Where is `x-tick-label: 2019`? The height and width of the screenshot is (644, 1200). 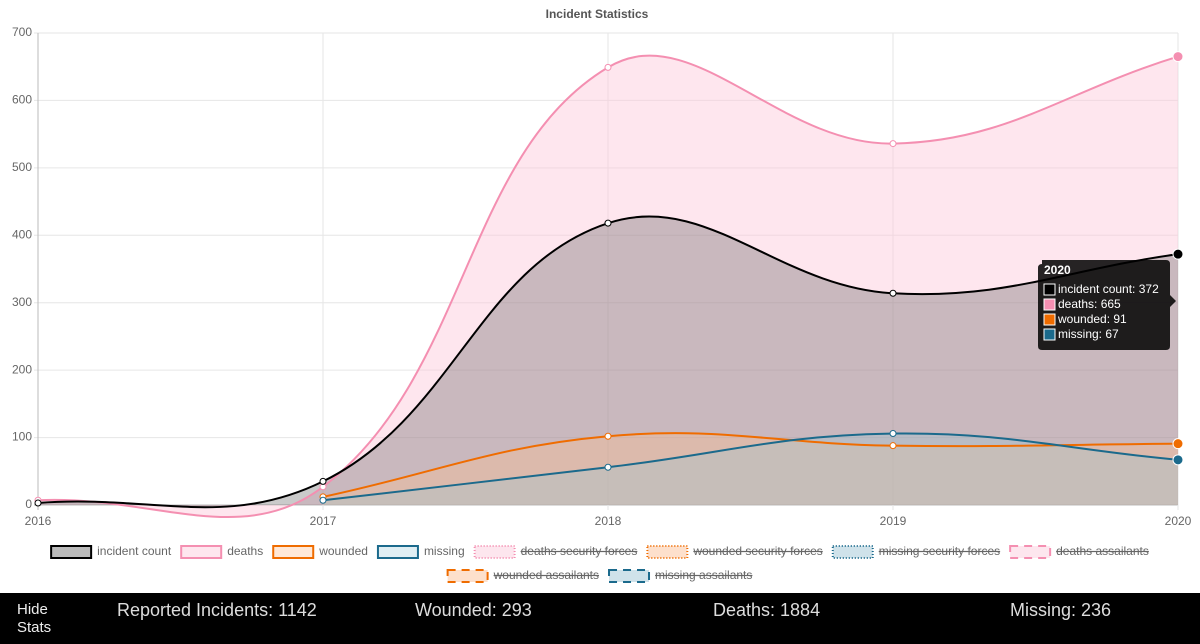
x-tick-label: 2019 is located at coordinates (893, 521).